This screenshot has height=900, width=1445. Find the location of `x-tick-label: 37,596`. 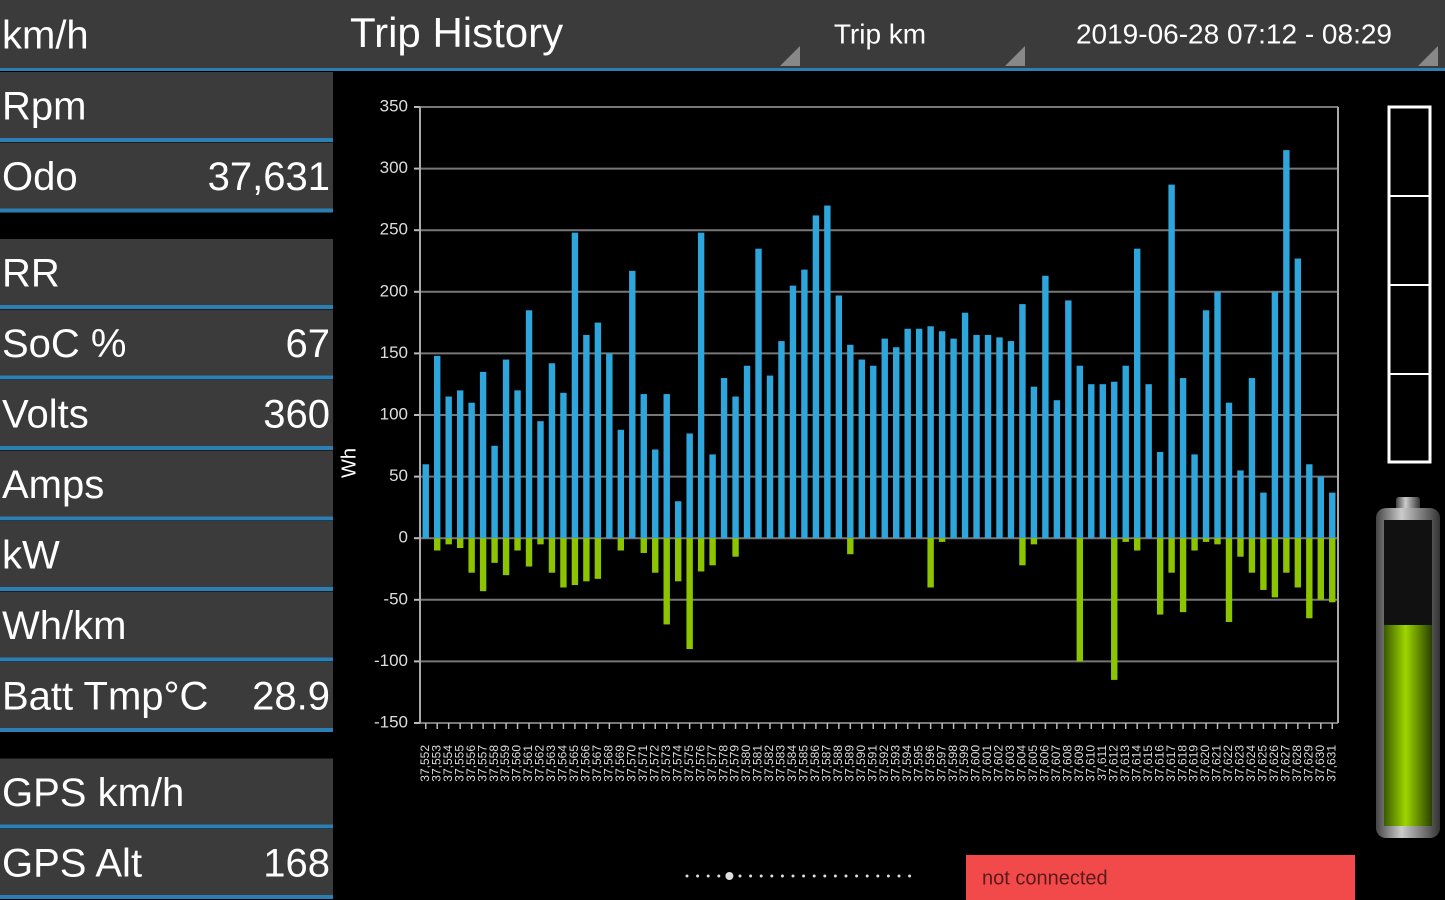

x-tick-label: 37,596 is located at coordinates (930, 763).